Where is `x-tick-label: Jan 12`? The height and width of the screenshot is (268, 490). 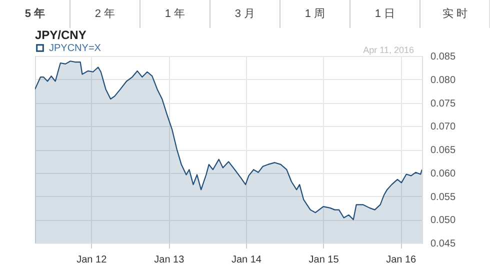 x-tick-label: Jan 12 is located at coordinates (92, 260).